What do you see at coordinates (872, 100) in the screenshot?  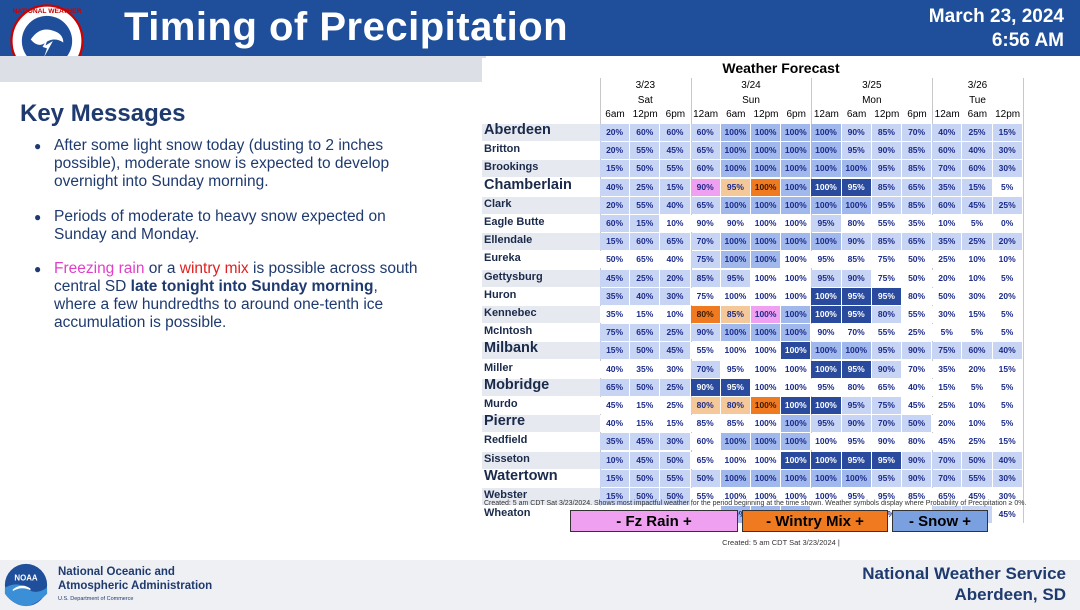 I see `day-of-week-label: Mon` at bounding box center [872, 100].